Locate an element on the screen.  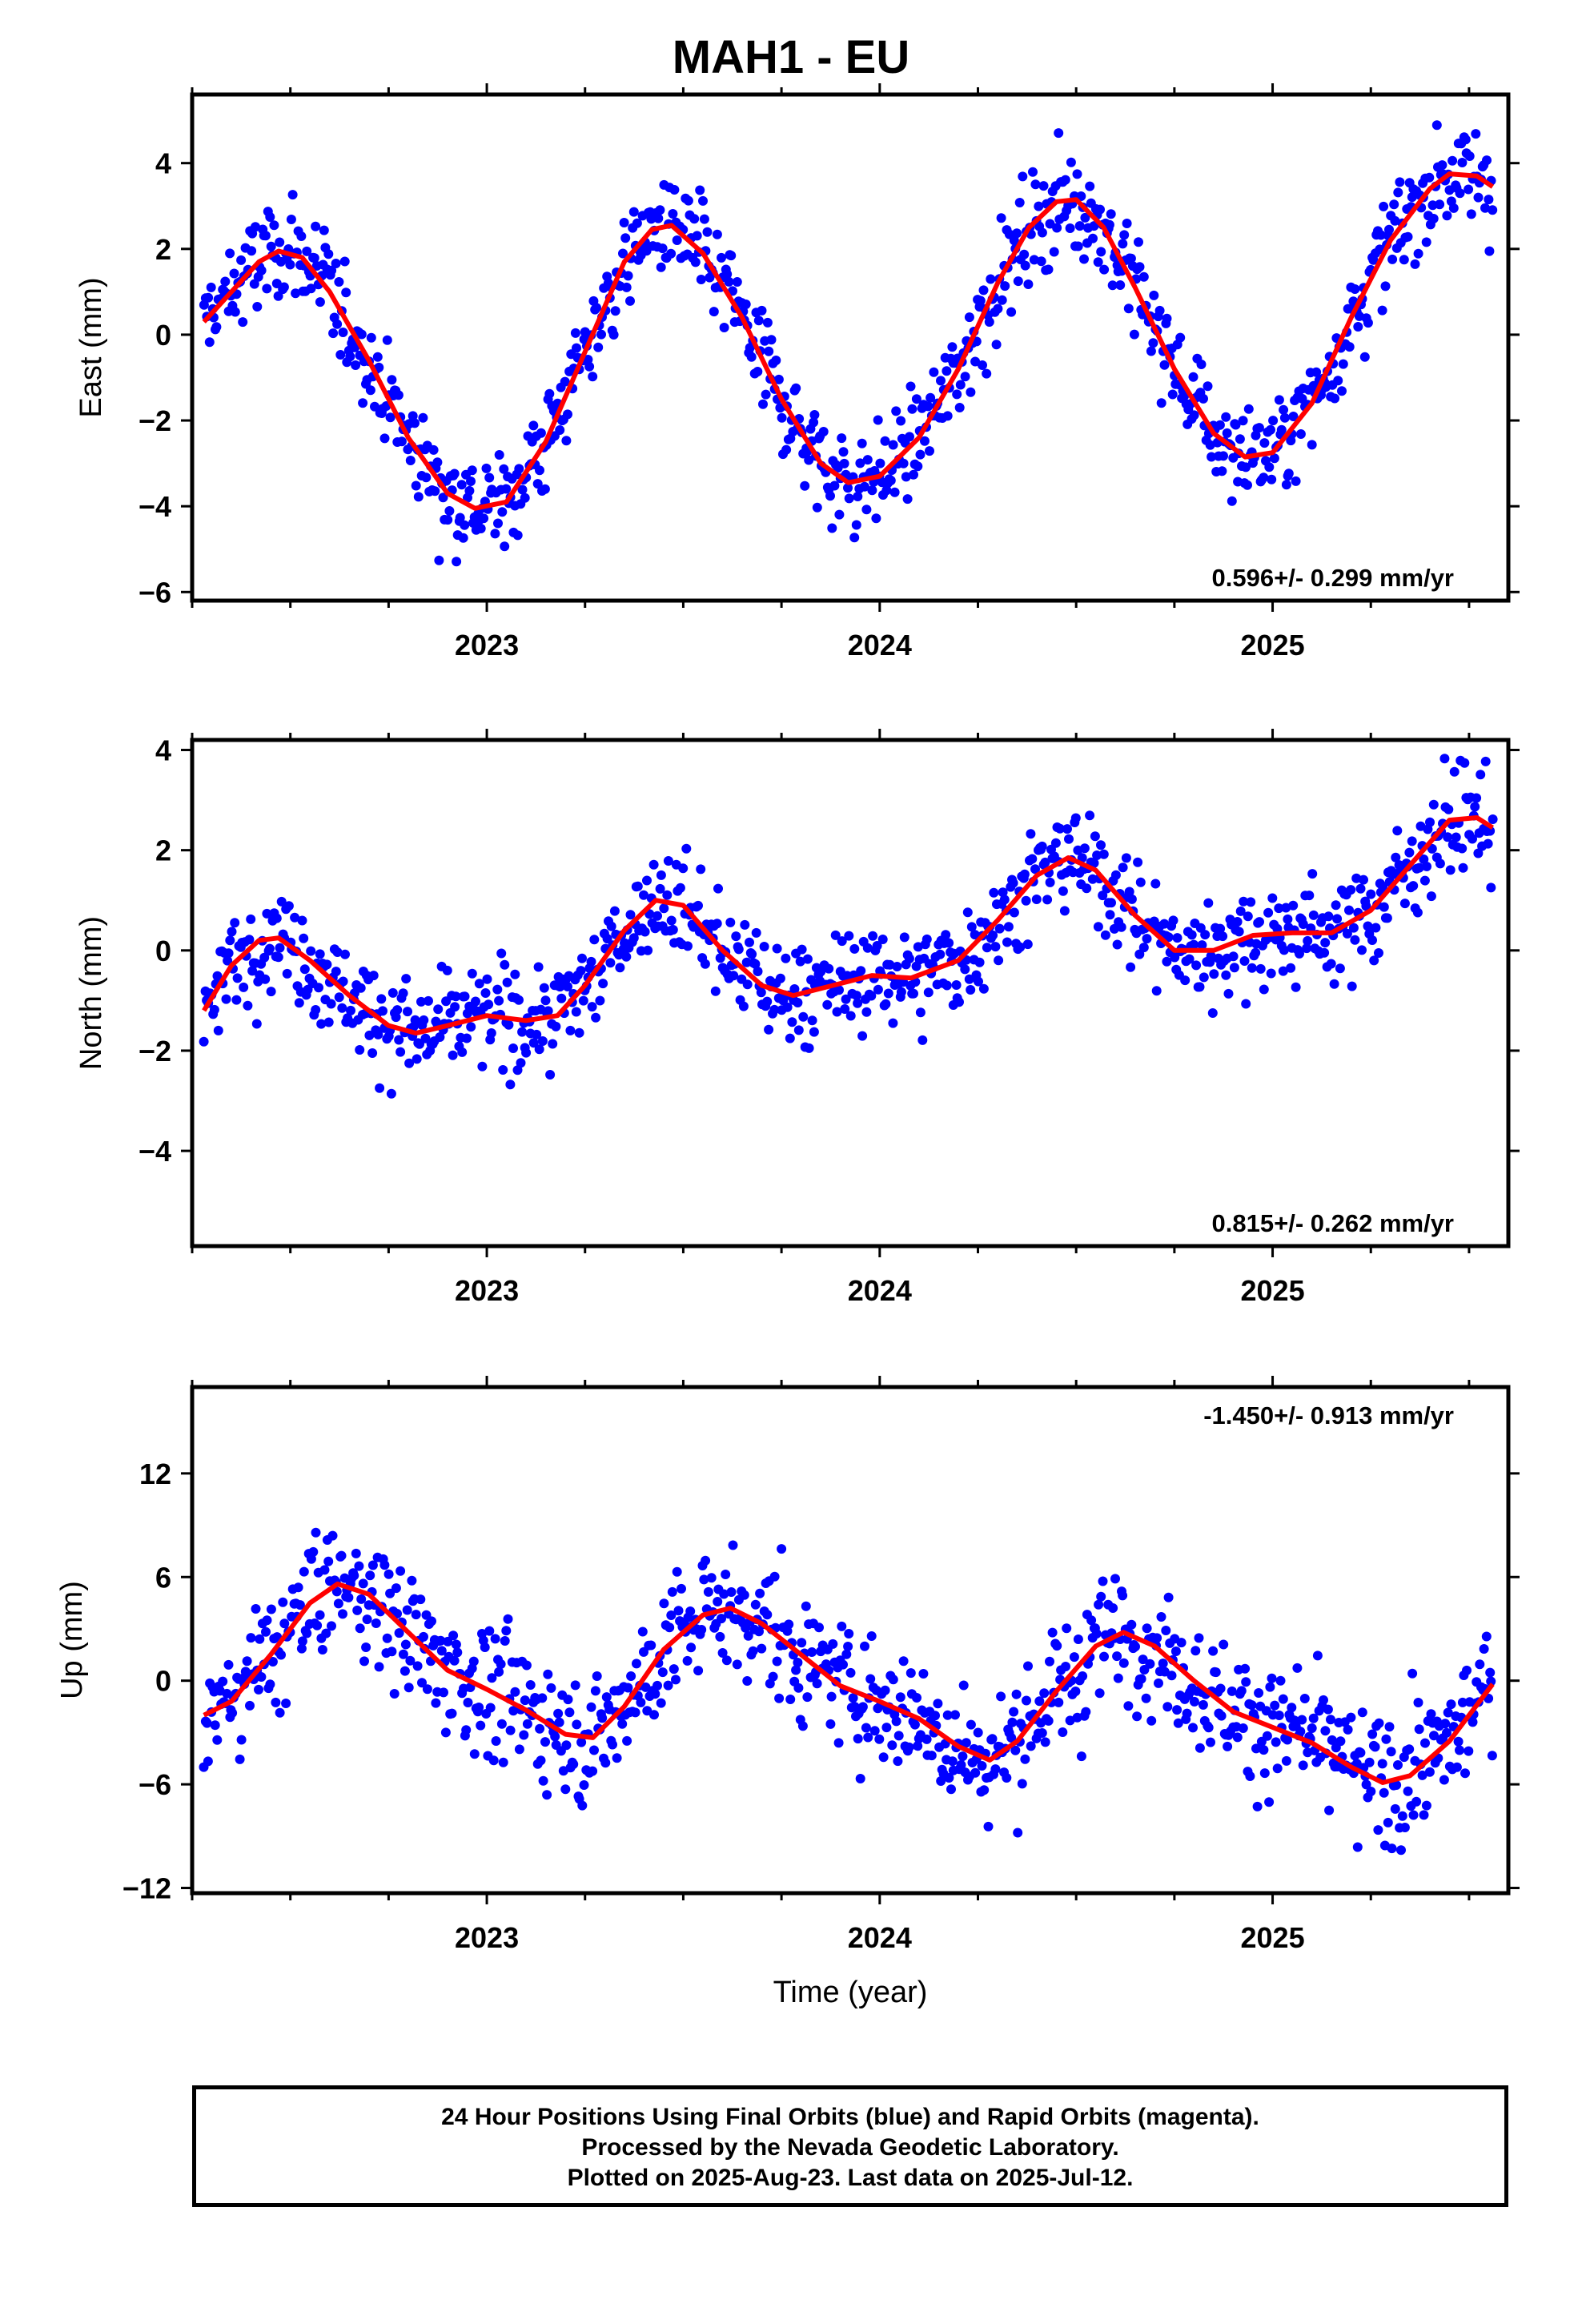
y-tick-label: 0 is located at coordinates (163, 951).